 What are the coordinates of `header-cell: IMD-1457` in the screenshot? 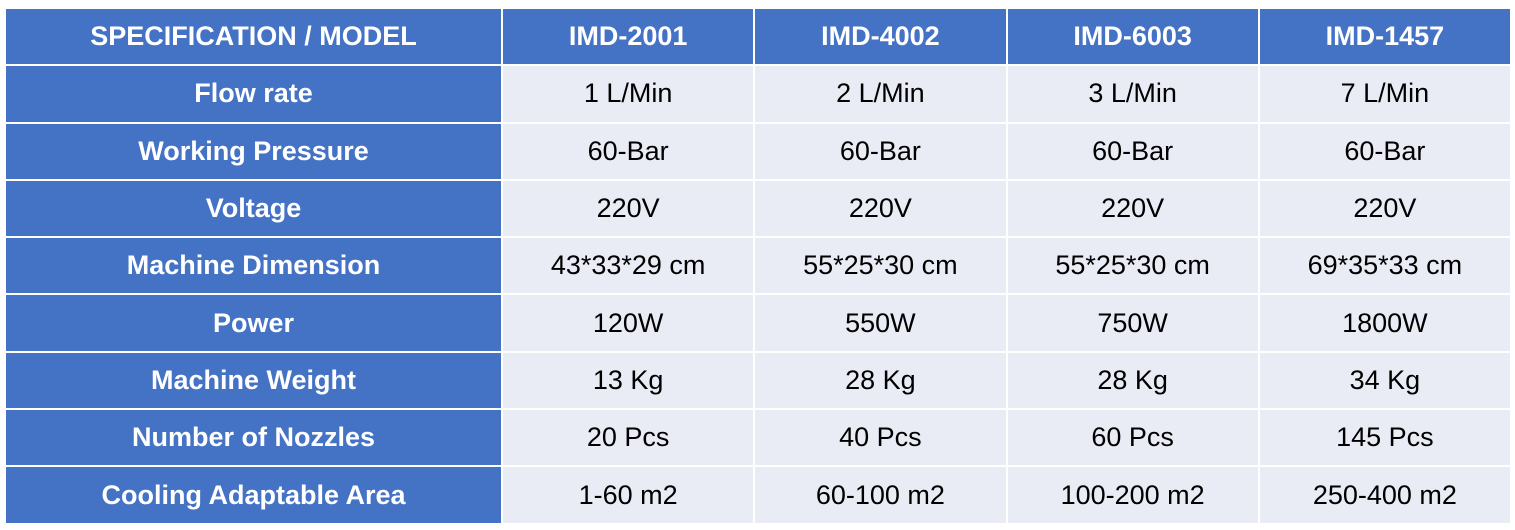 It's located at (1384, 37).